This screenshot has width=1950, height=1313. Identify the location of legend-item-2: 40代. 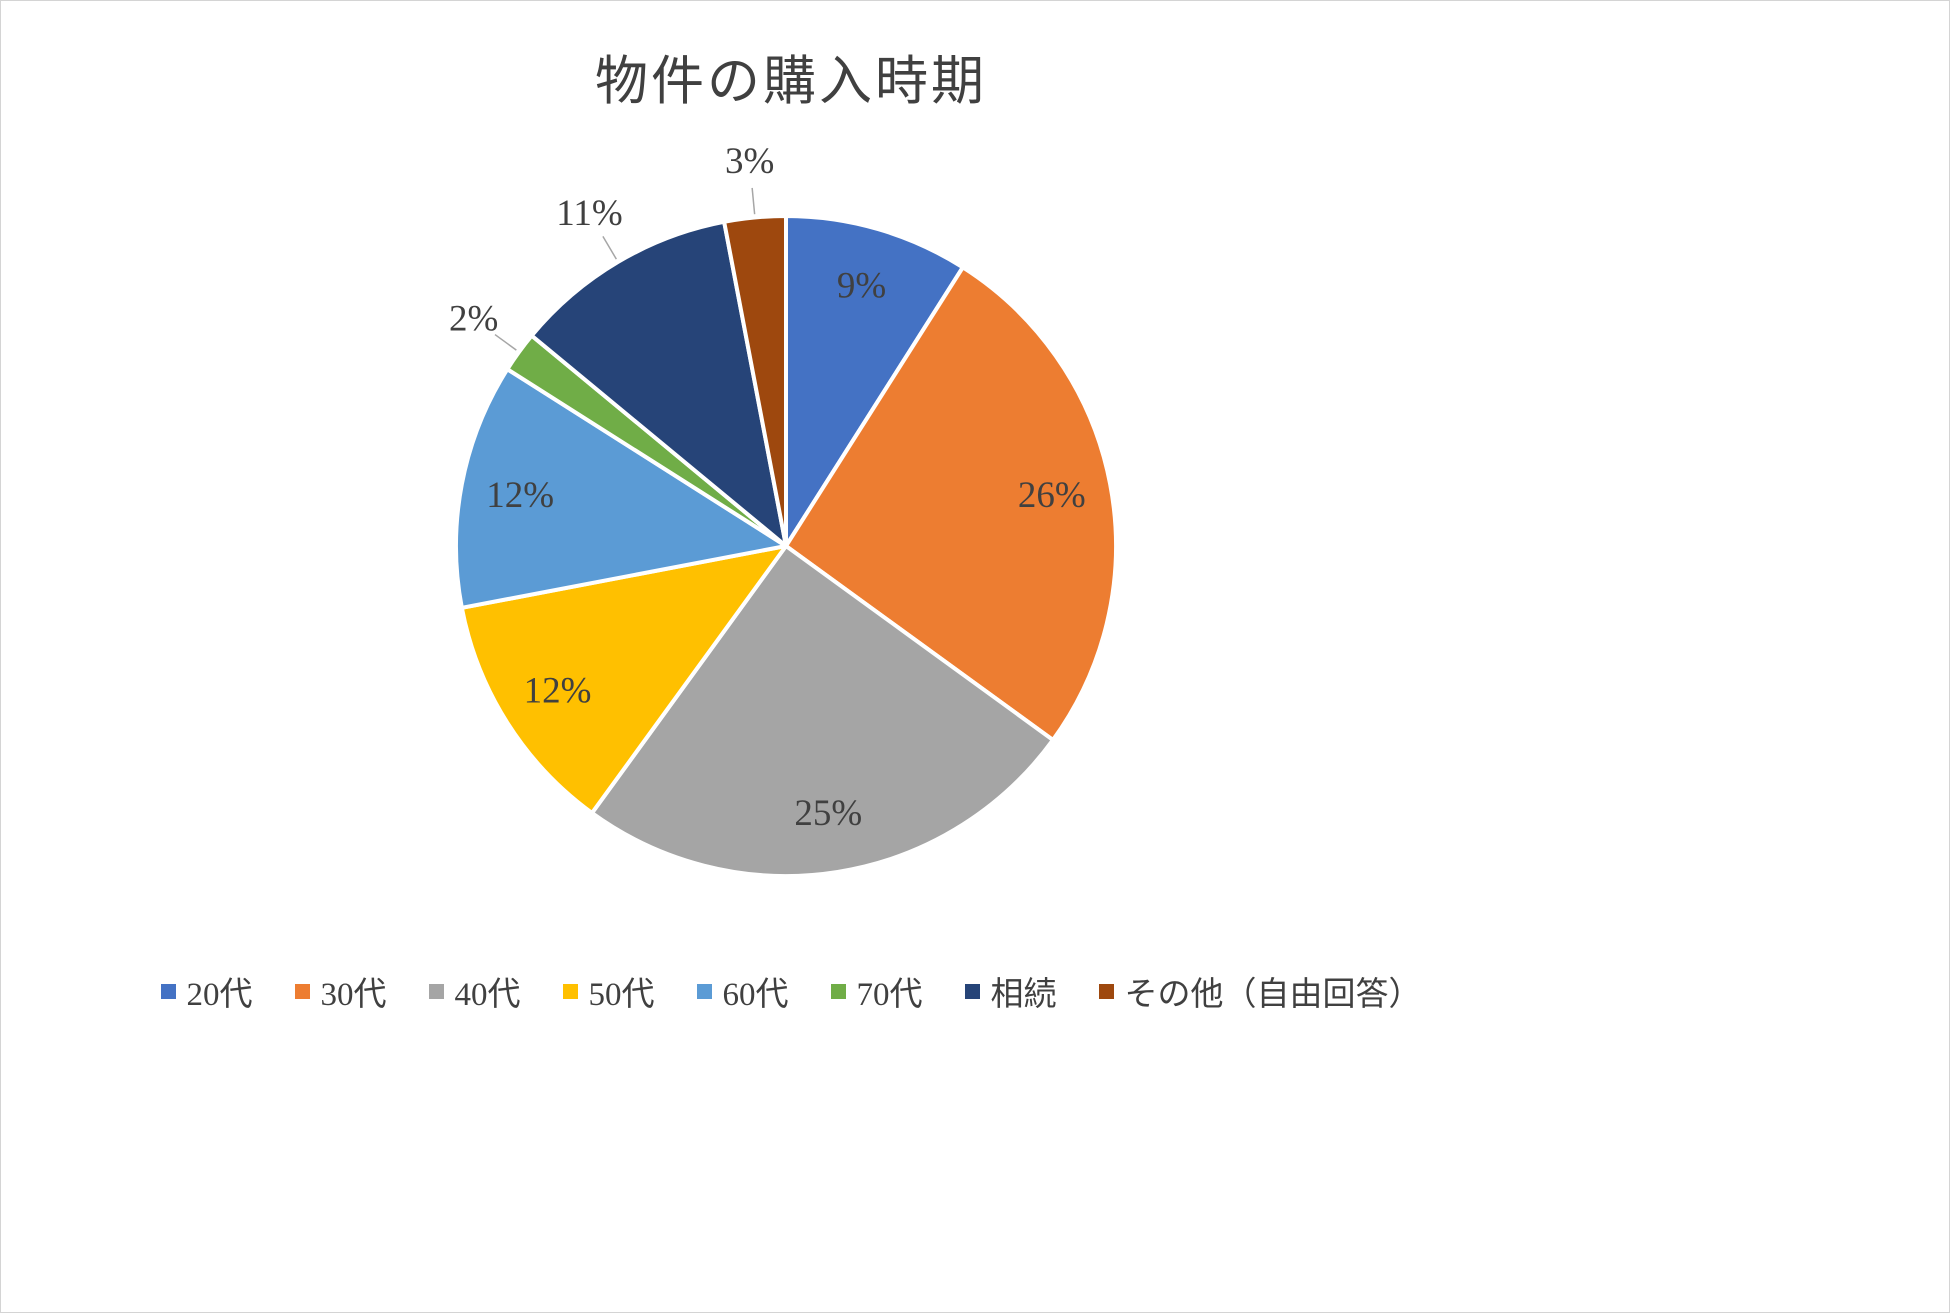
(474, 991).